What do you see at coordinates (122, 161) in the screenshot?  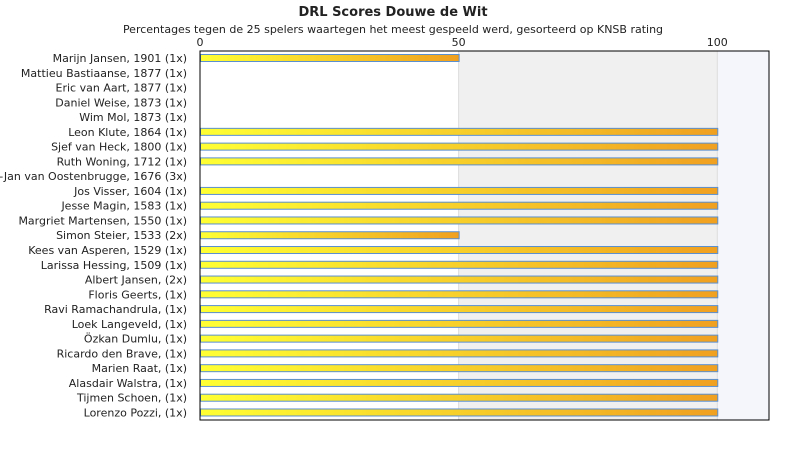 I see `category-label: Ruth Woning, 1712 (1x)` at bounding box center [122, 161].